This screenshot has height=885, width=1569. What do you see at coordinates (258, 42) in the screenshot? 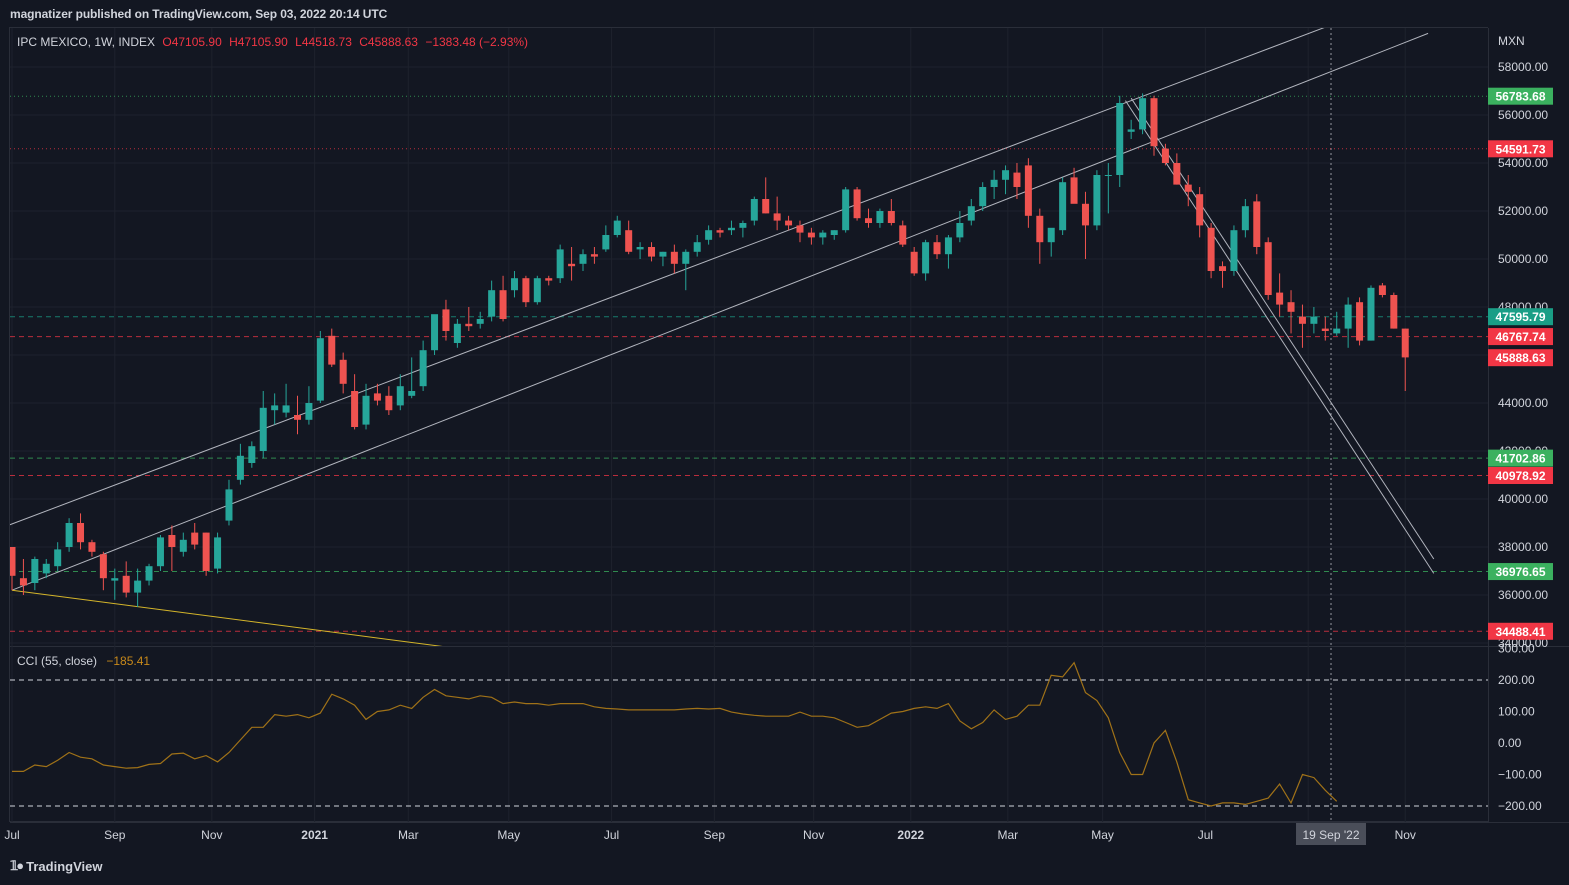
I see `legend-high: H47105.90` at bounding box center [258, 42].